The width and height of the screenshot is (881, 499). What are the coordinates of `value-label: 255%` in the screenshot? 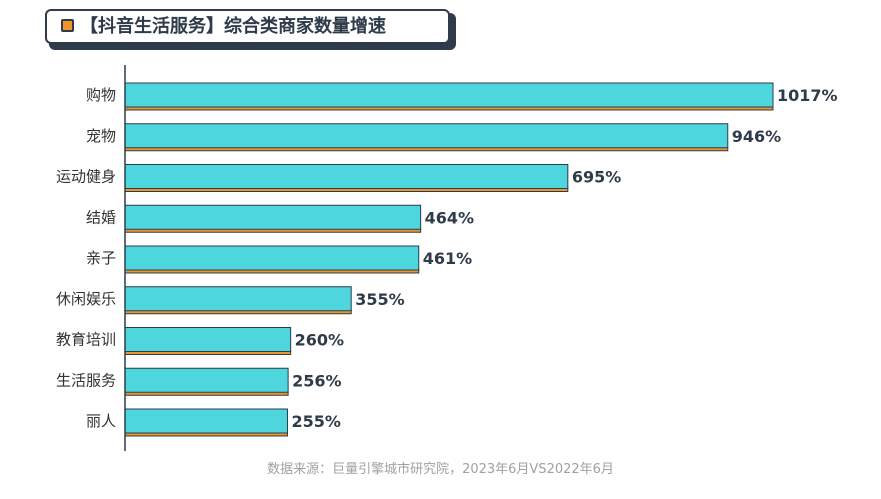 It's located at (315, 421).